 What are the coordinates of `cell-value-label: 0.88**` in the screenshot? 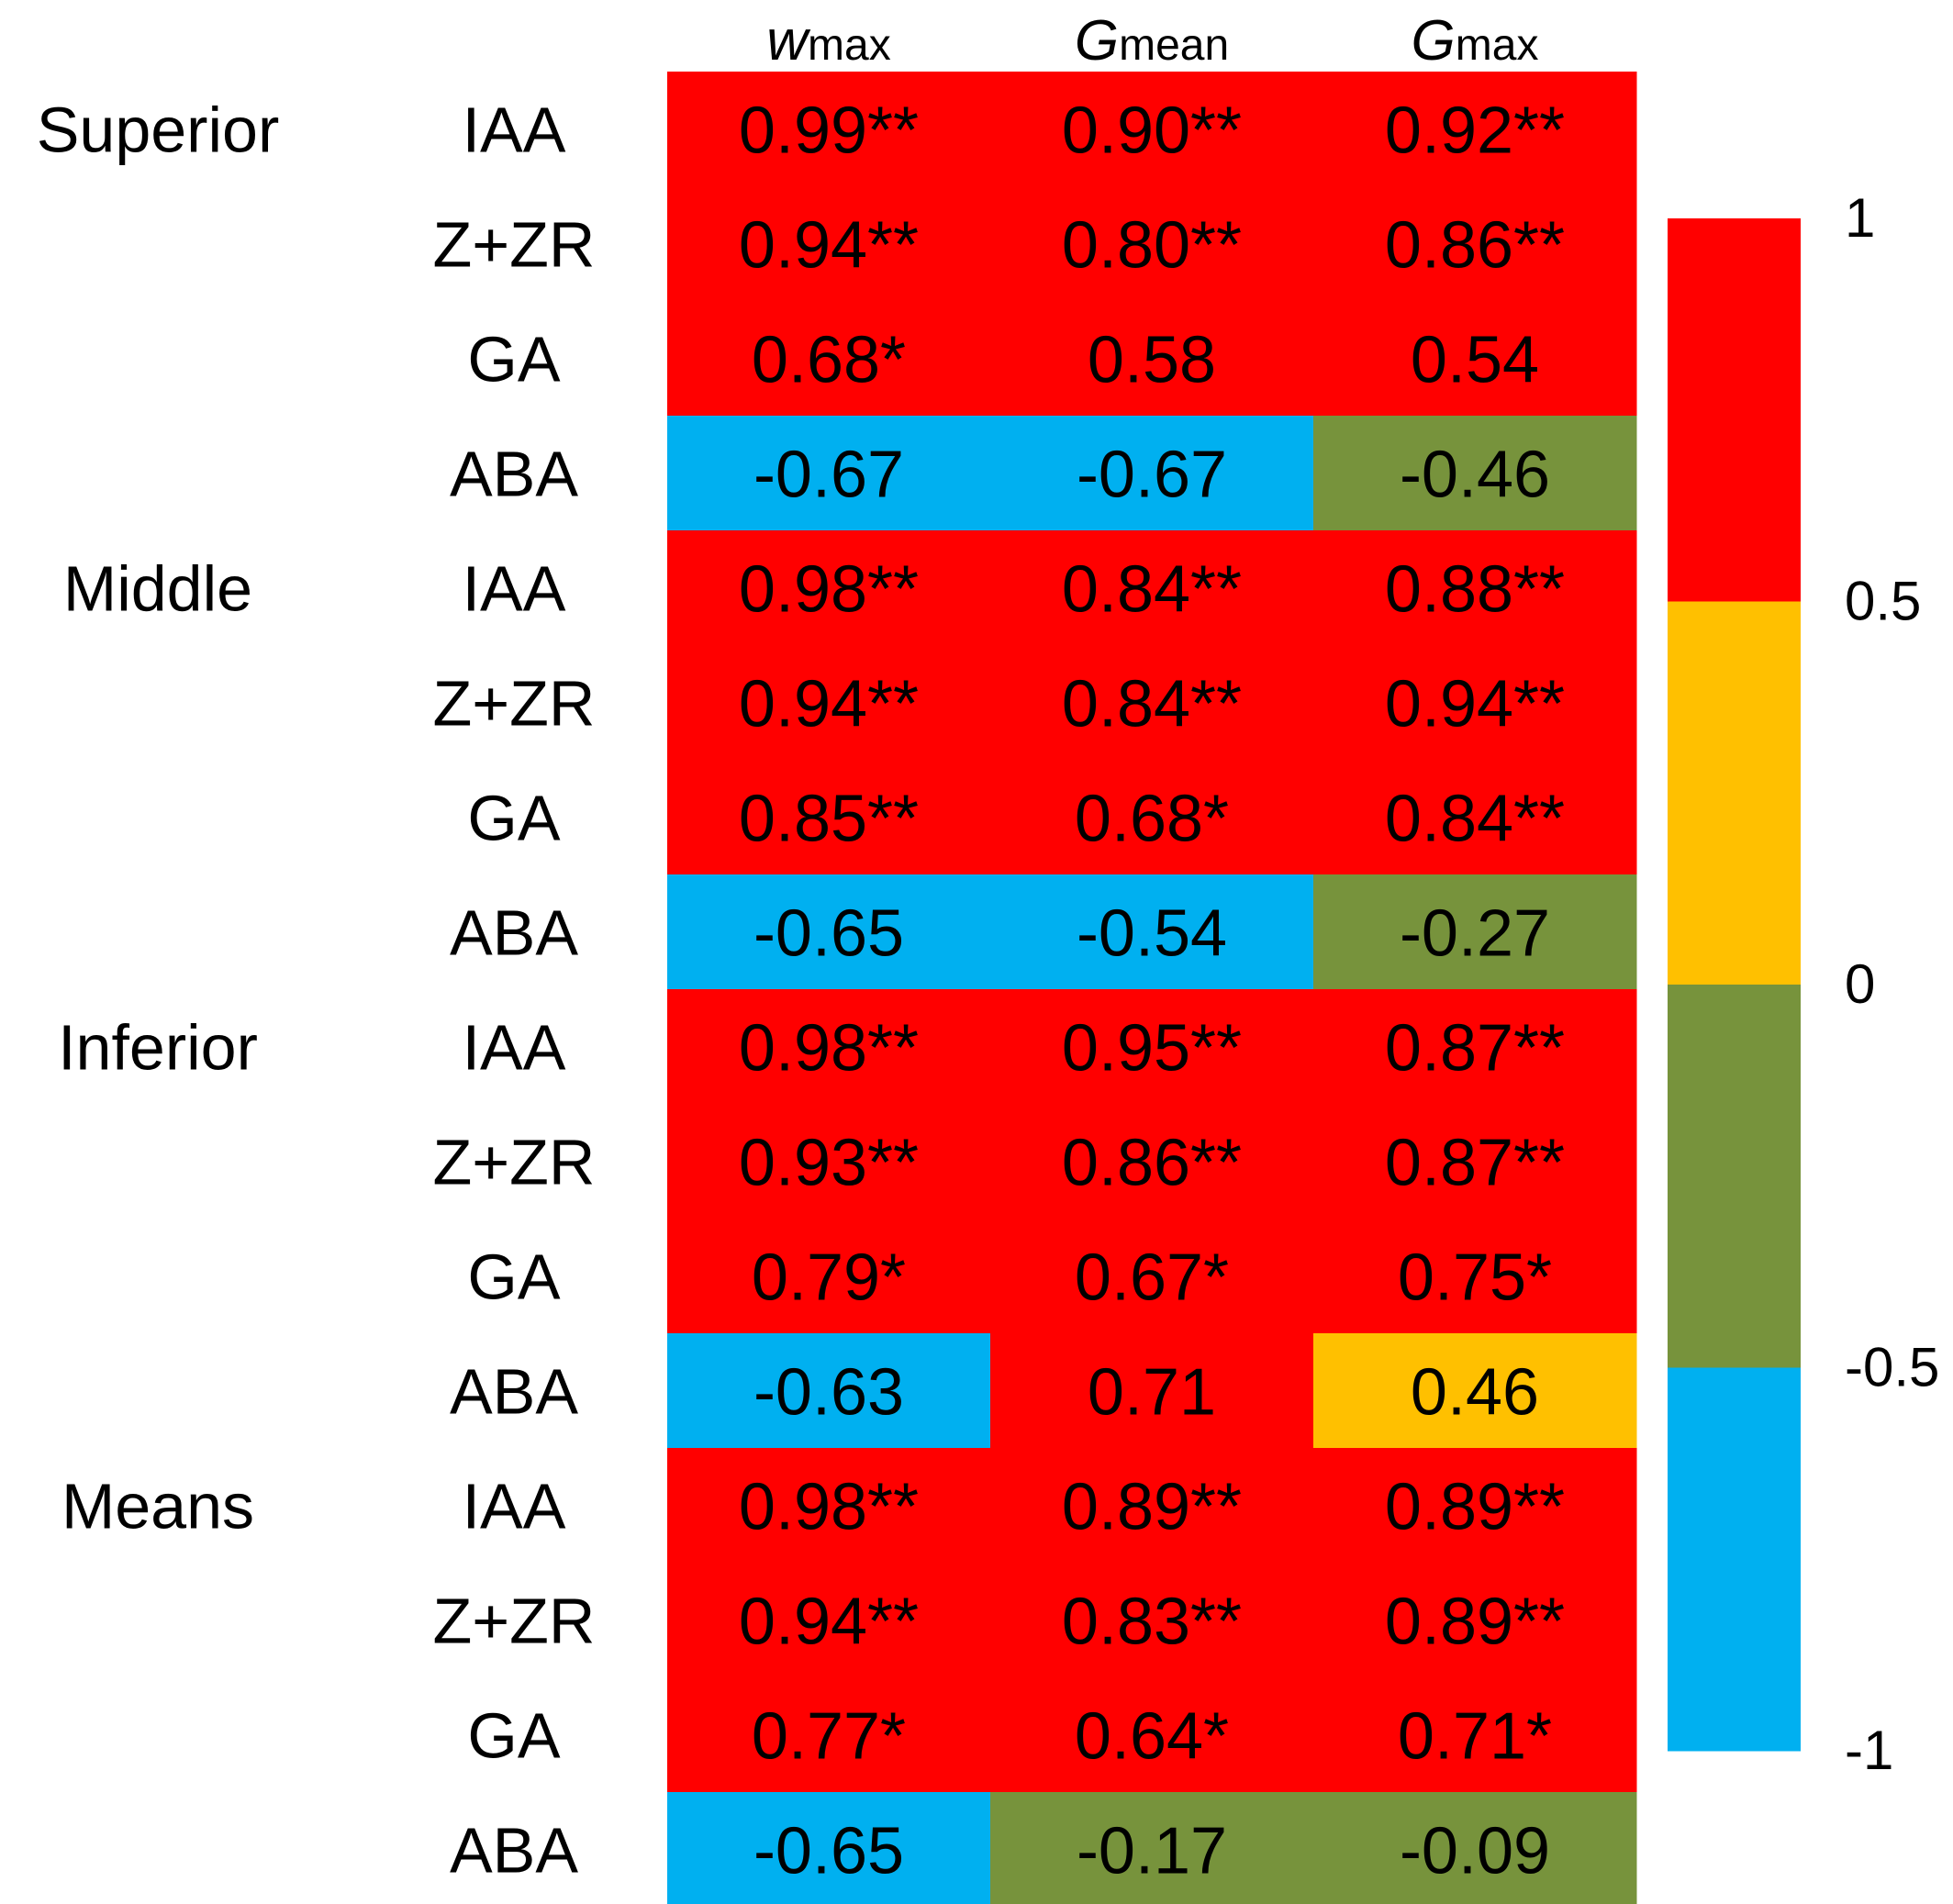 It's located at (1475, 590).